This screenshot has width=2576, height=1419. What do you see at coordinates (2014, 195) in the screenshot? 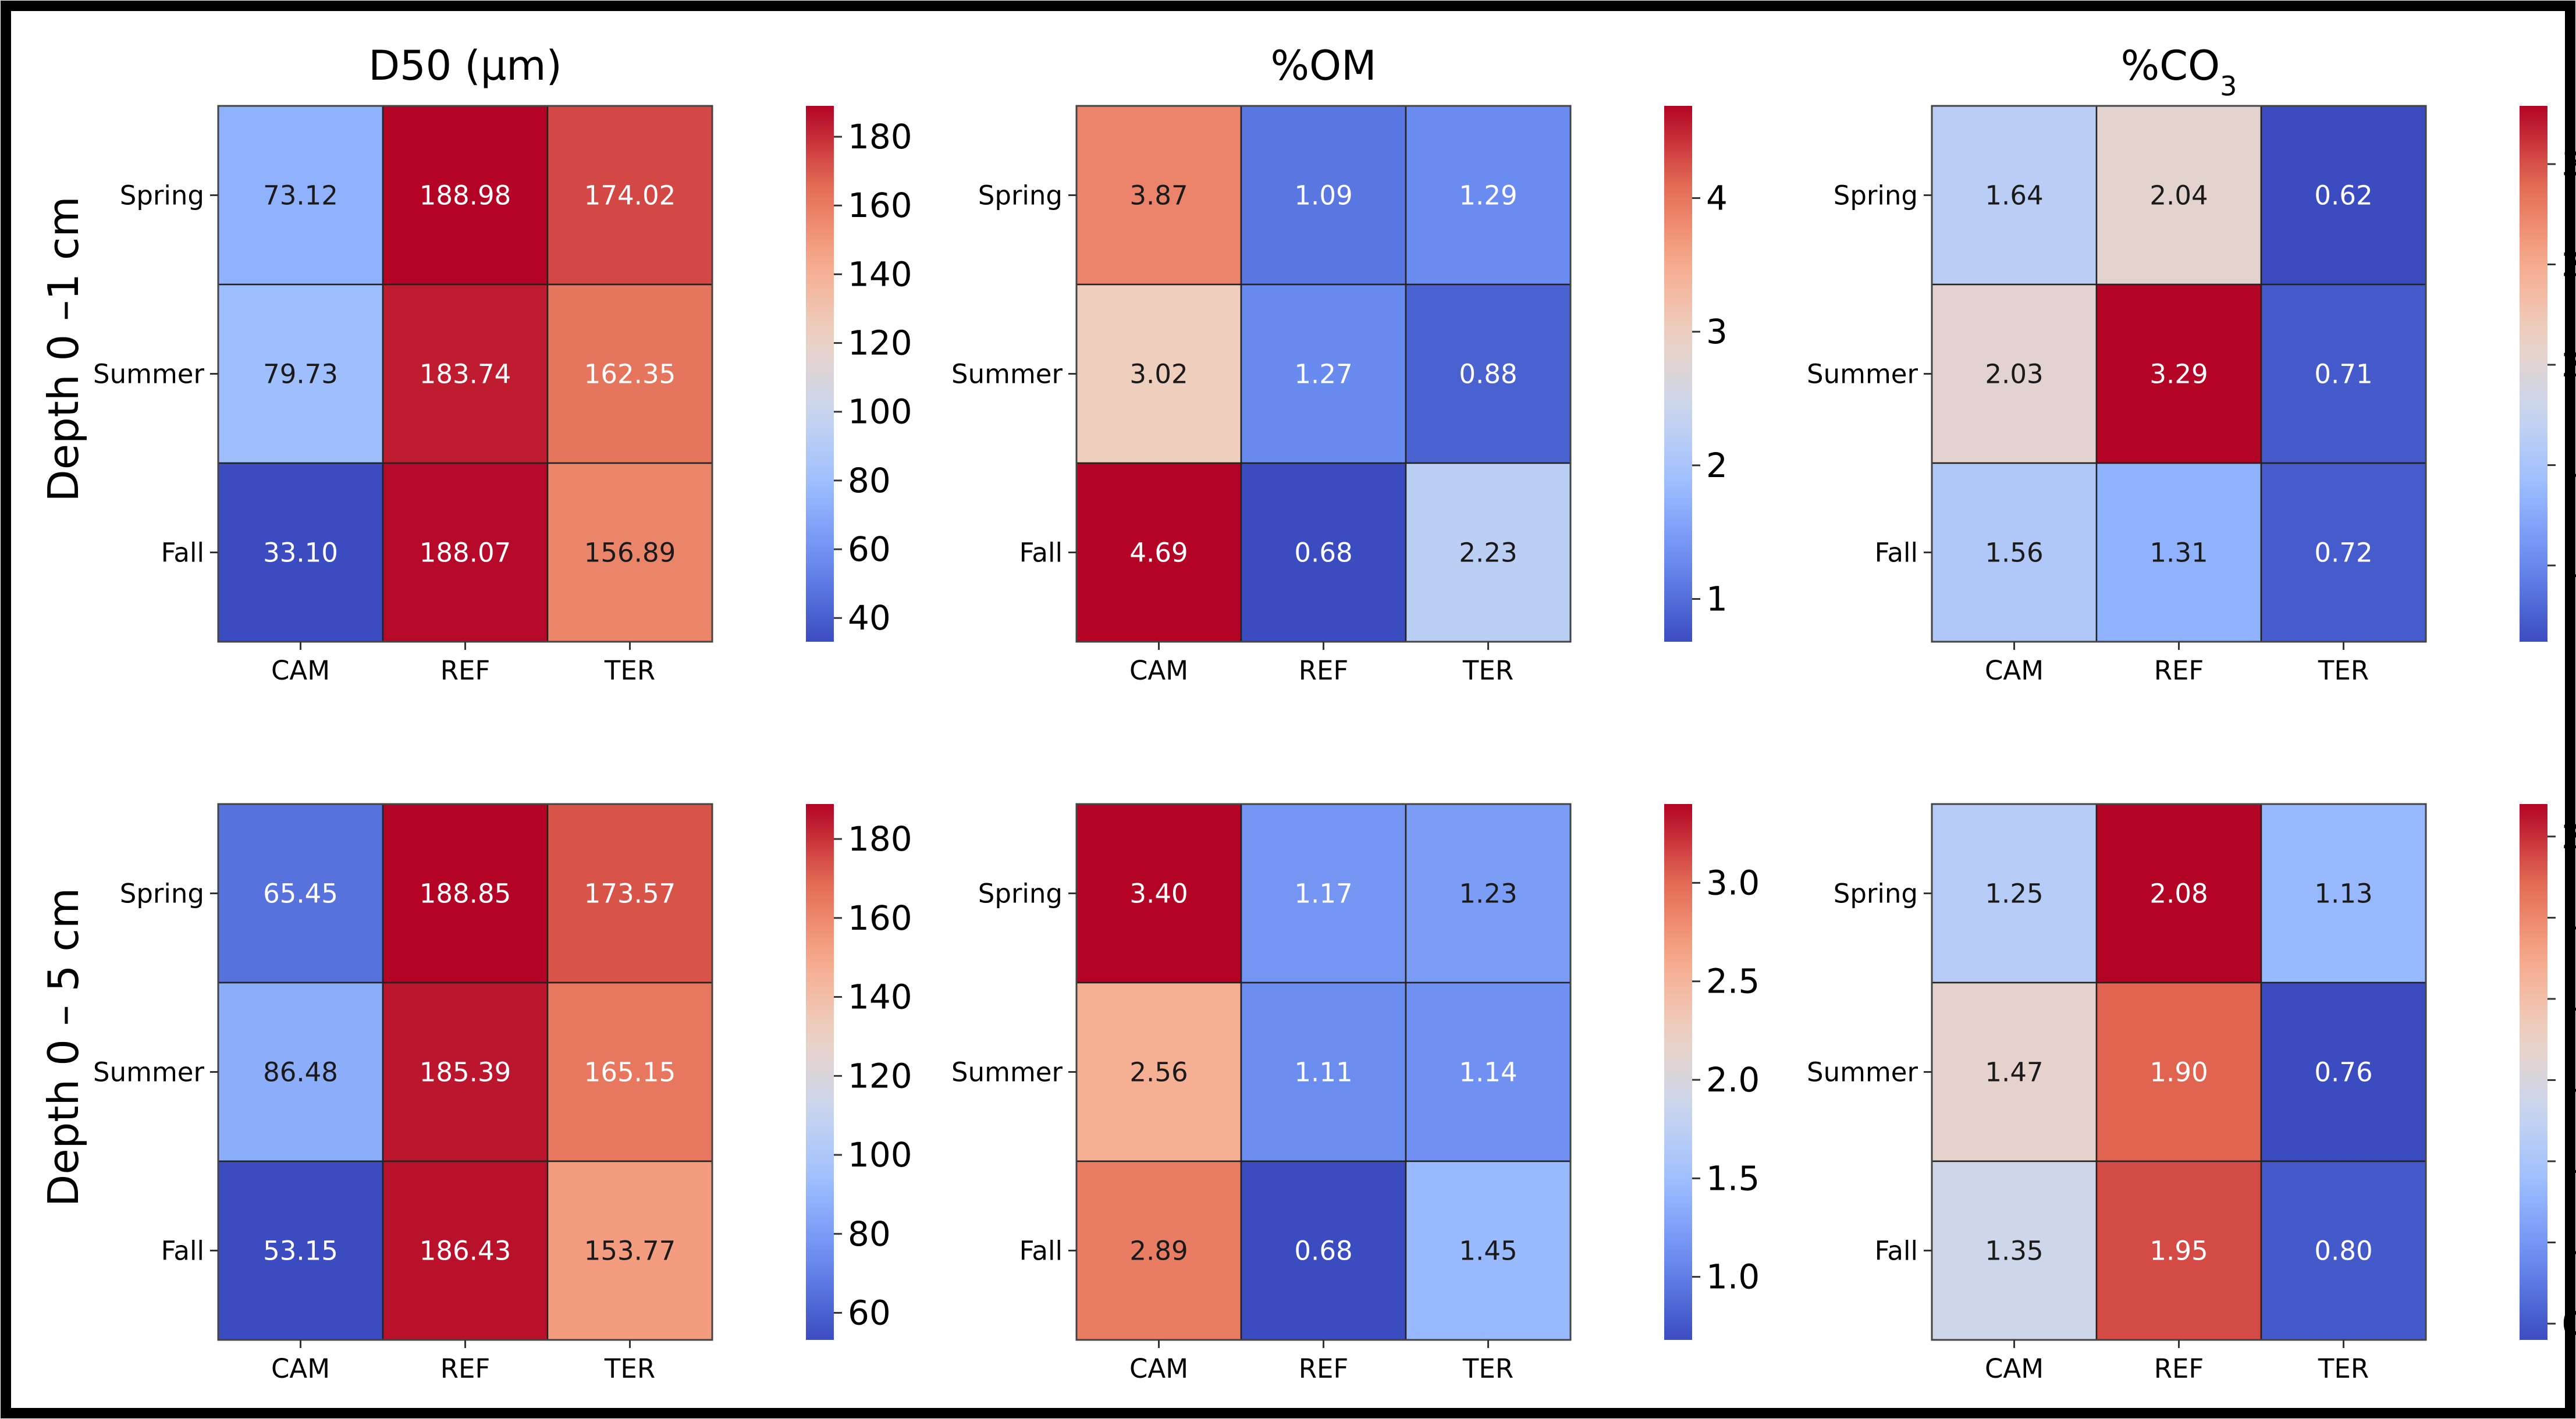
I see `cell-value-label: 1.64` at bounding box center [2014, 195].